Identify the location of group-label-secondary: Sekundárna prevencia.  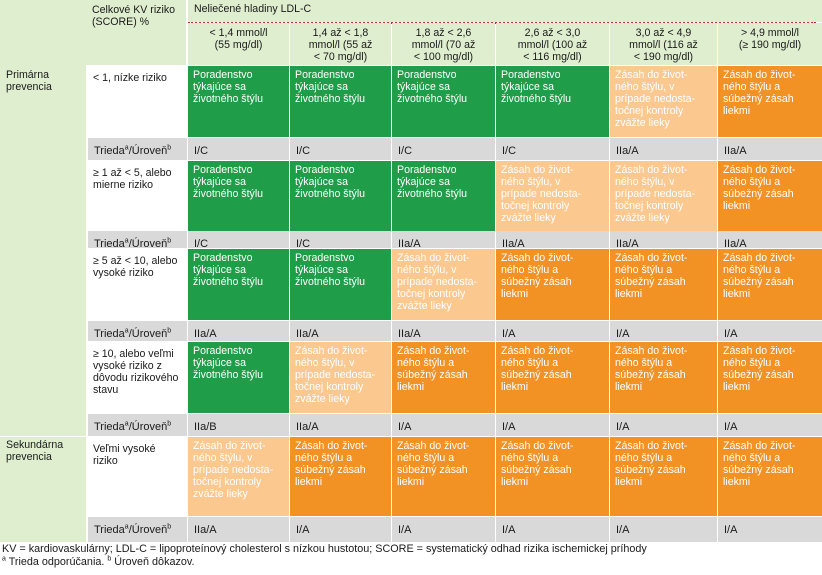
(43, 489).